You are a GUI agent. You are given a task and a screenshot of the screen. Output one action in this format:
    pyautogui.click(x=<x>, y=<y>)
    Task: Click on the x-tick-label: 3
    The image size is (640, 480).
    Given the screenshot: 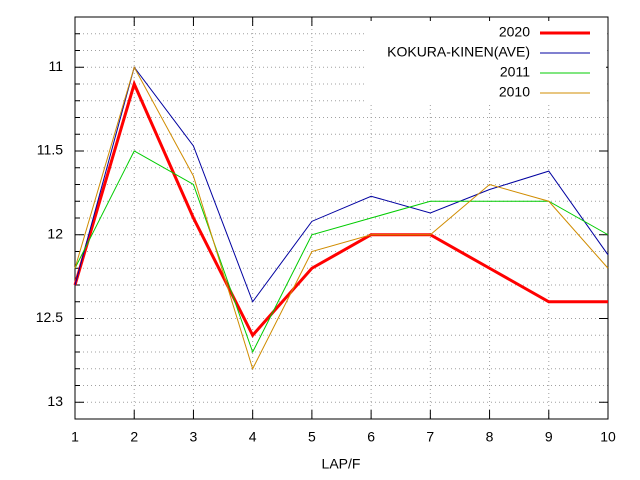 What is the action you would take?
    pyautogui.click(x=194, y=437)
    